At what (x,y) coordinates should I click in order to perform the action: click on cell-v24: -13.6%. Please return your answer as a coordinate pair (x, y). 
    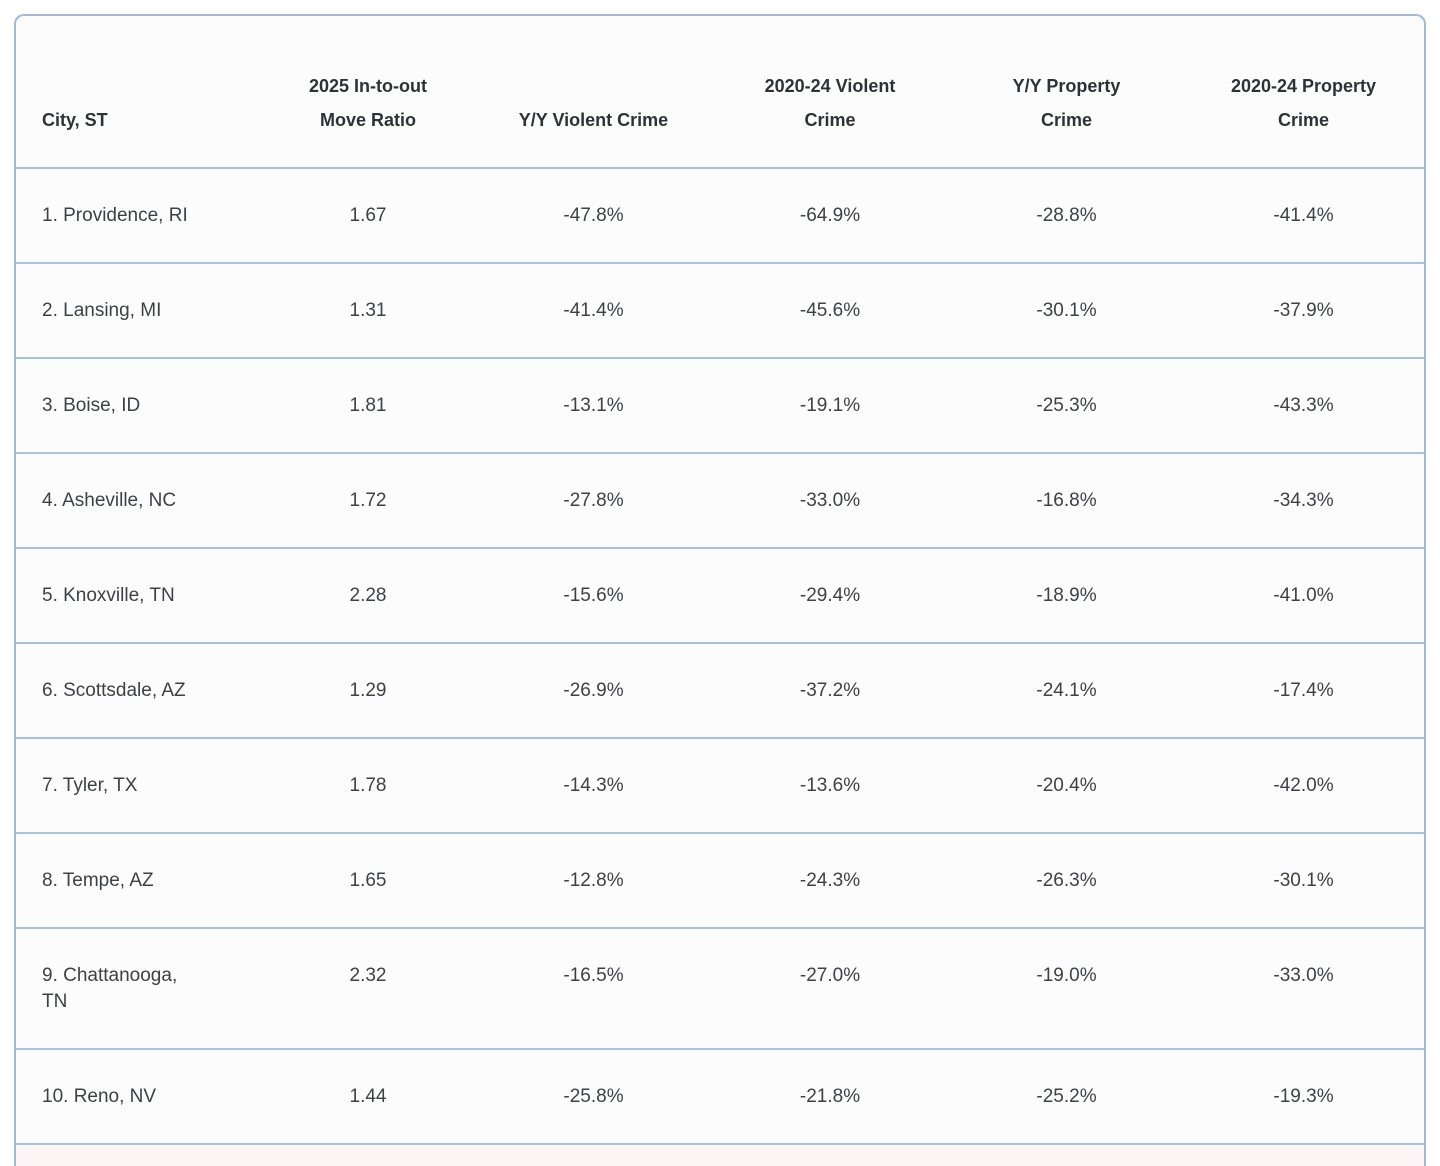
    Looking at the image, I should click on (830, 786).